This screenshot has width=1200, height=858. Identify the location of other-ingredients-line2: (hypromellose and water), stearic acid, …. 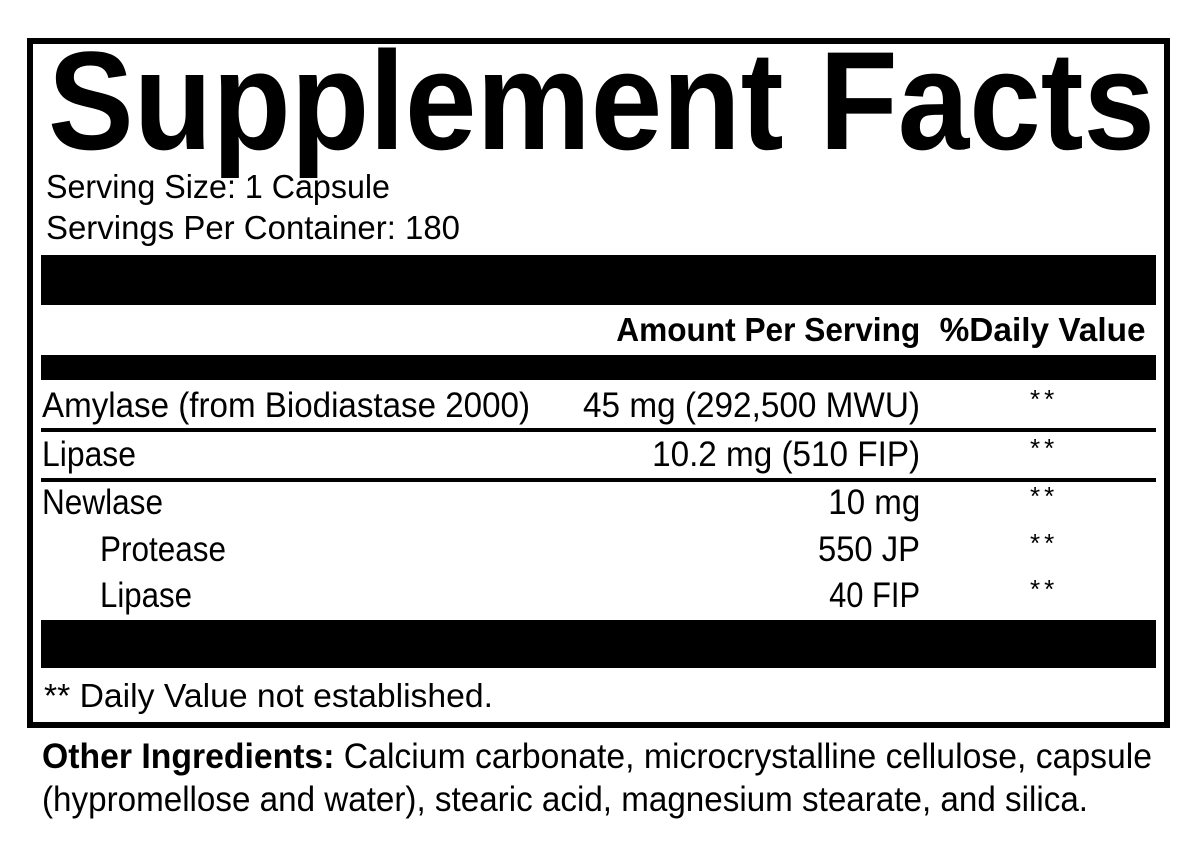
(565, 799).